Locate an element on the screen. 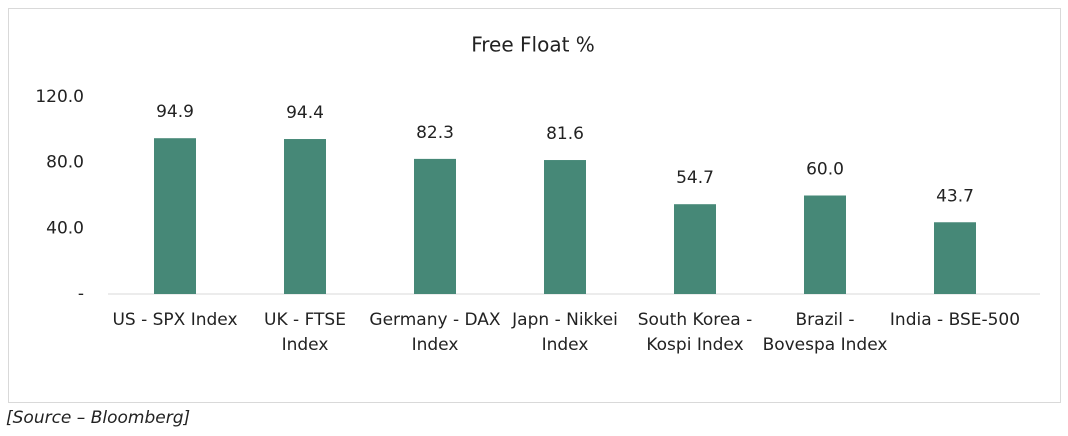  source-note: [Source – Bloomberg] is located at coordinates (98, 418).